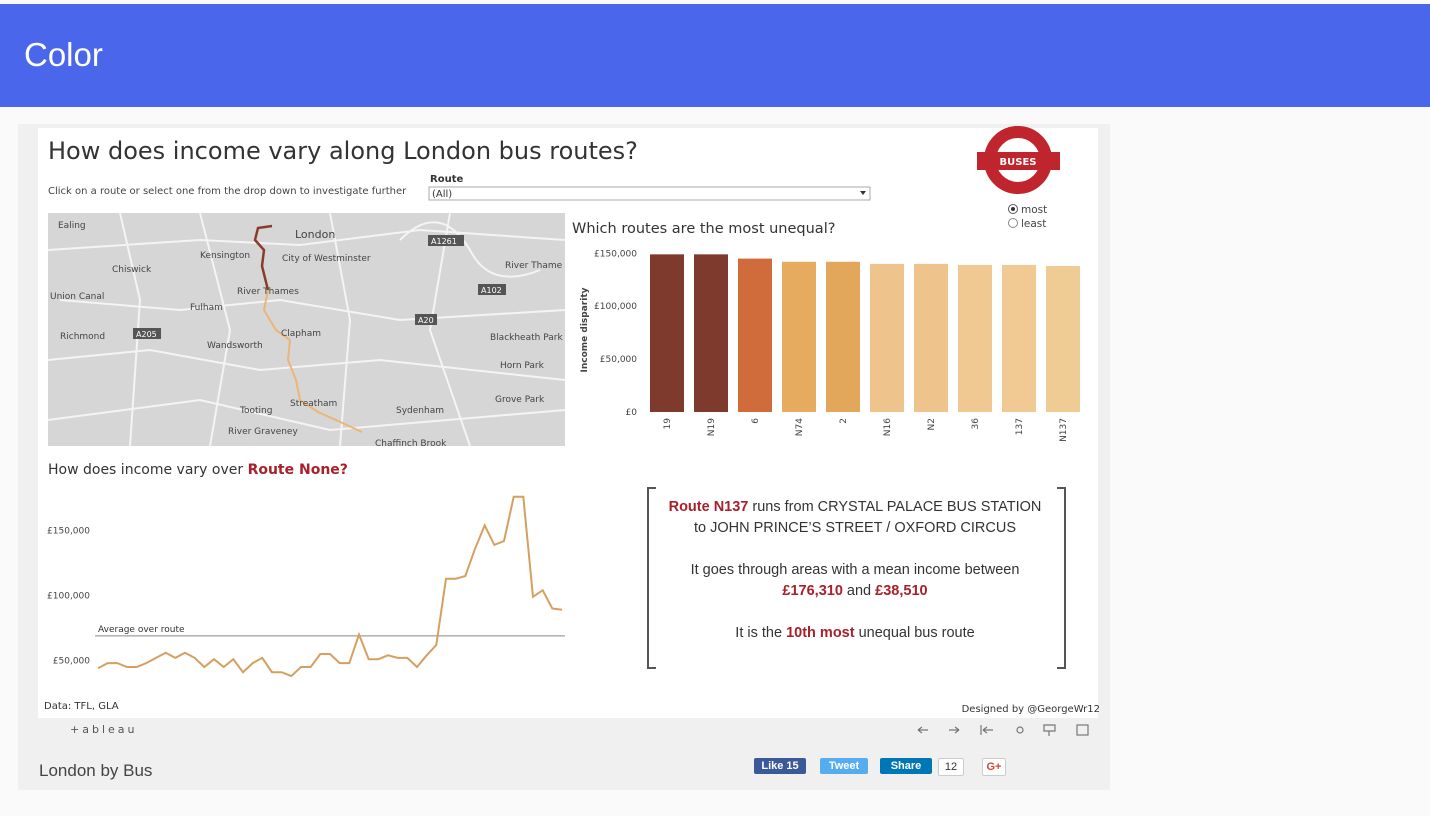 The height and width of the screenshot is (816, 1430). I want to click on summary-line: £176,310 and £38,510, so click(855, 591).